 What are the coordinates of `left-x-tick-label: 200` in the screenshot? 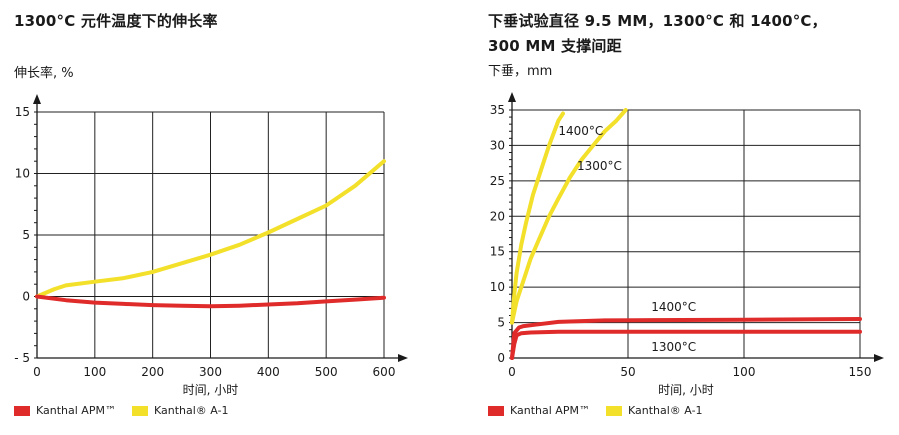 It's located at (152, 372).